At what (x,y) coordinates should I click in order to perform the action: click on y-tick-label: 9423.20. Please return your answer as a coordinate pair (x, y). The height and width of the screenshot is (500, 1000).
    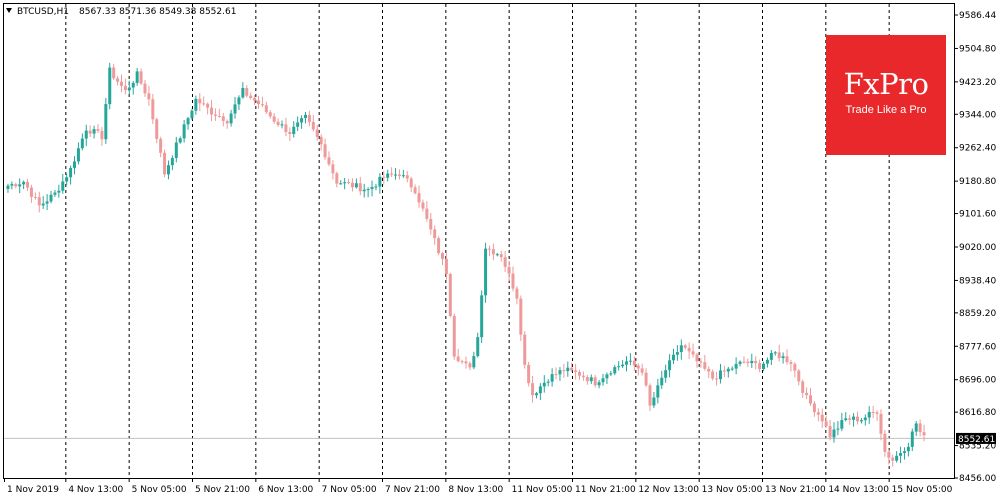
    Looking at the image, I should click on (977, 83).